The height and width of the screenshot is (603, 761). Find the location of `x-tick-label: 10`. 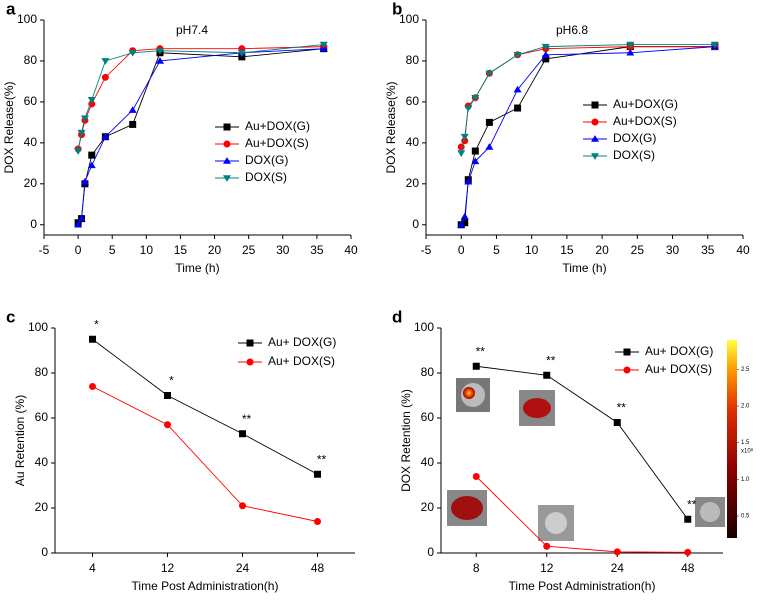

x-tick-label: 10 is located at coordinates (147, 250).